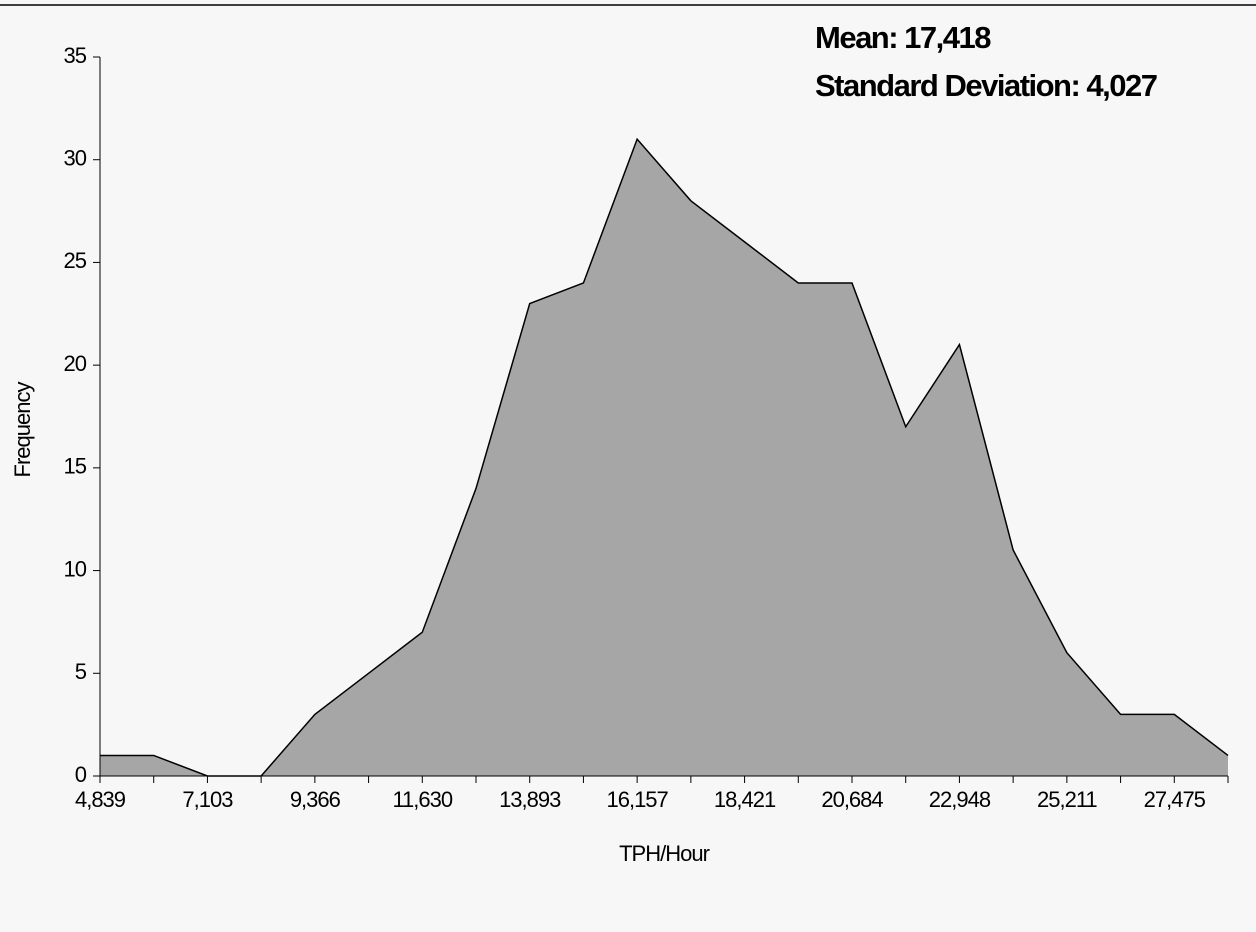 This screenshot has height=932, width=1256. Describe the element at coordinates (664, 853) in the screenshot. I see `x-axis-label: TPH/Hour` at that location.